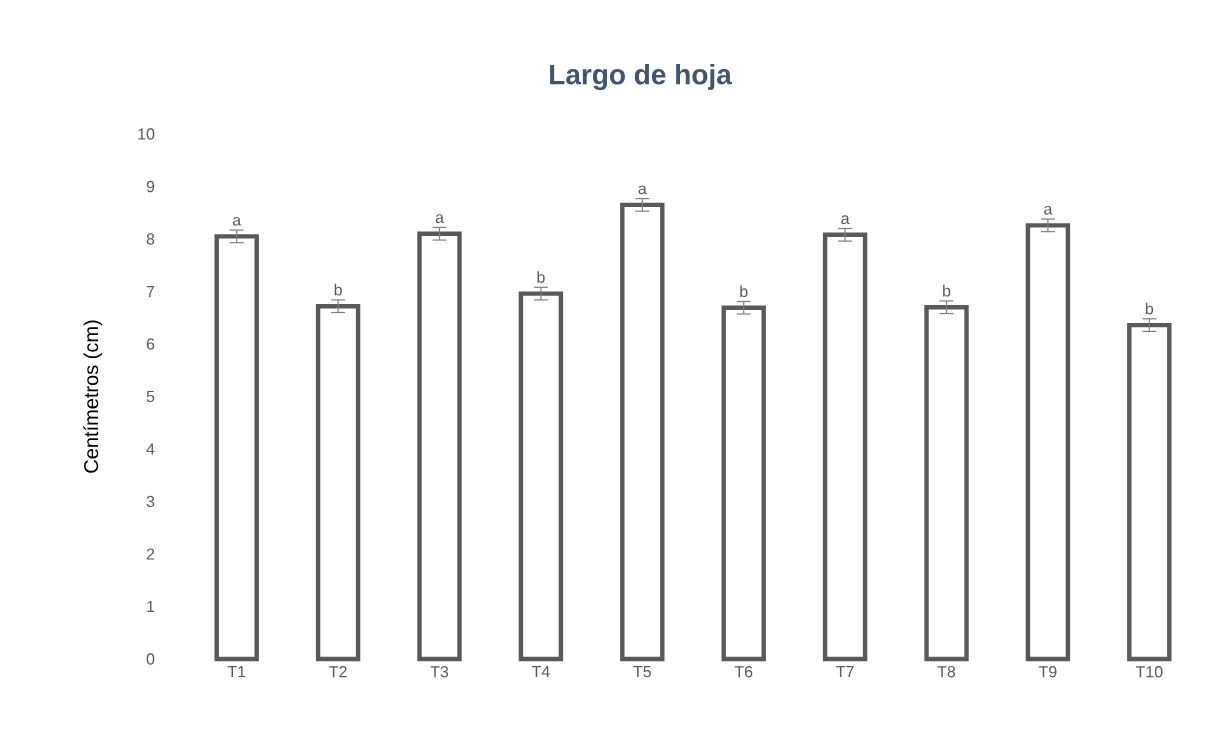  Describe the element at coordinates (641, 77) in the screenshot. I see `chart-title: Largo de hoja` at that location.